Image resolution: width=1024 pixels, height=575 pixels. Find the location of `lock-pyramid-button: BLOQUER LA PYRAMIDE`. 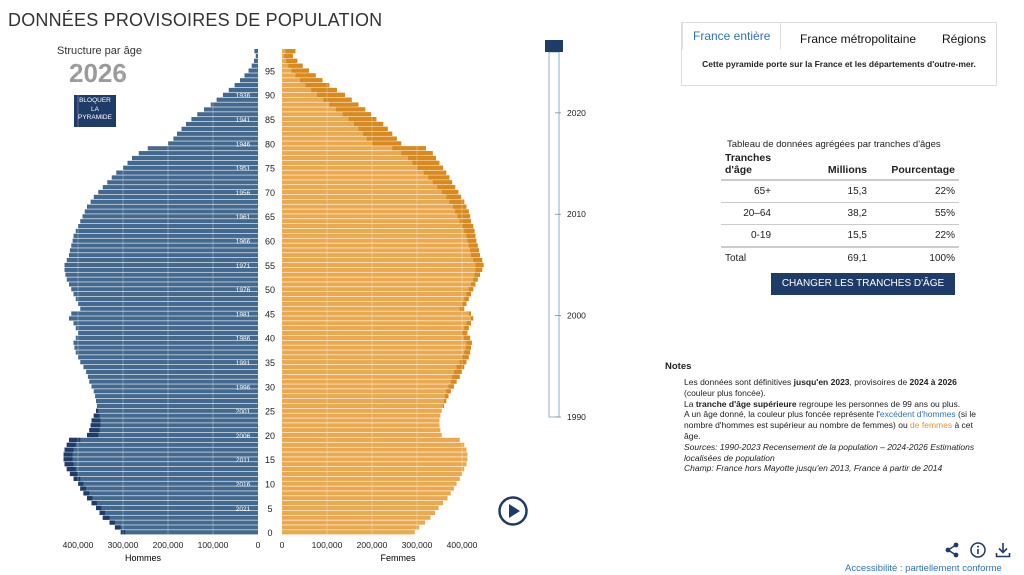

lock-pyramid-button: BLOQUER LA PYRAMIDE is located at coordinates (95, 111).